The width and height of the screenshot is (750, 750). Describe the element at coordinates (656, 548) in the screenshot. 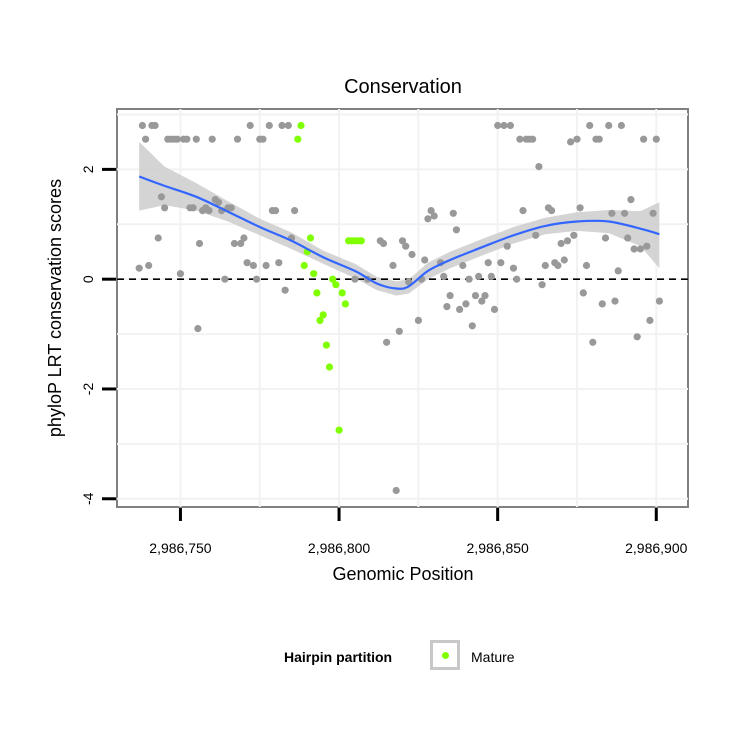

I see `x-axis-tick-label: 2,986,900` at that location.